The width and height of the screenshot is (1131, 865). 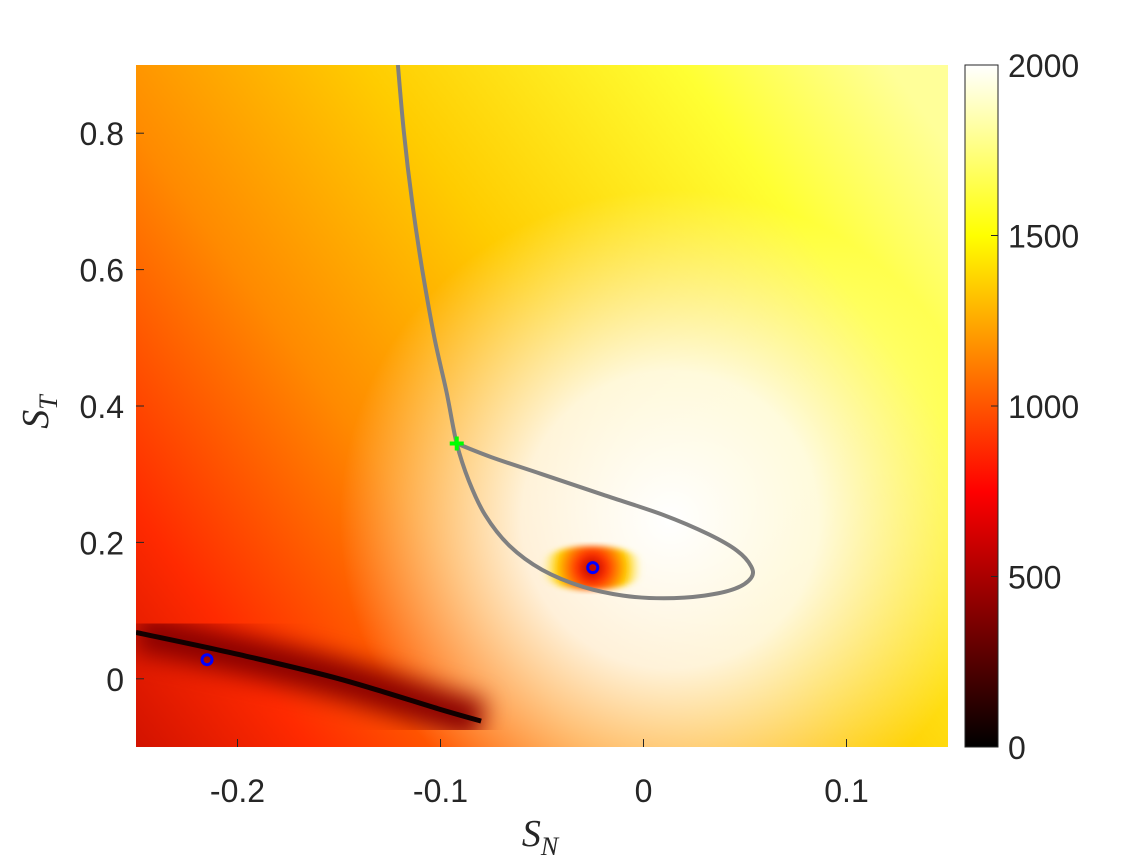 What do you see at coordinates (115, 680) in the screenshot?
I see `y-tick-label: 0` at bounding box center [115, 680].